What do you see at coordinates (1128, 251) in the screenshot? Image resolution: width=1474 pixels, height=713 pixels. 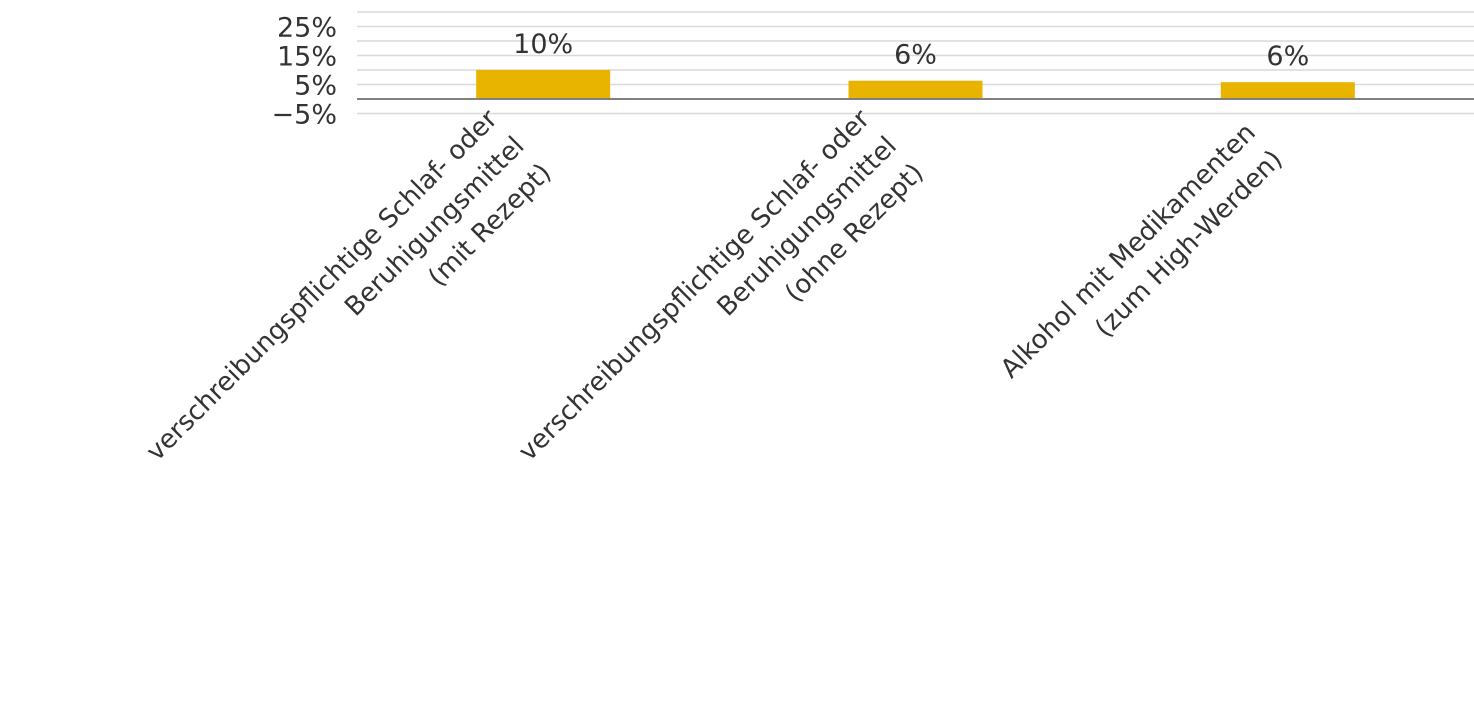 I see `category-label-line: Alkohol mit Medikamenten` at bounding box center [1128, 251].